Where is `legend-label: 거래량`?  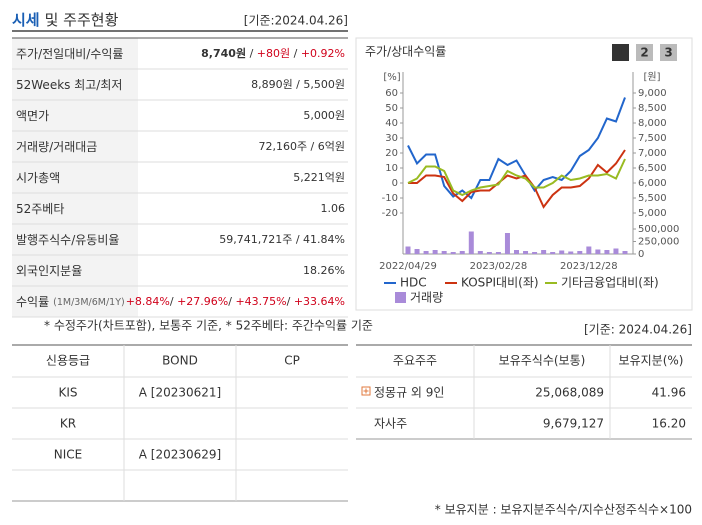
legend-label: 거래량 is located at coordinates (426, 298).